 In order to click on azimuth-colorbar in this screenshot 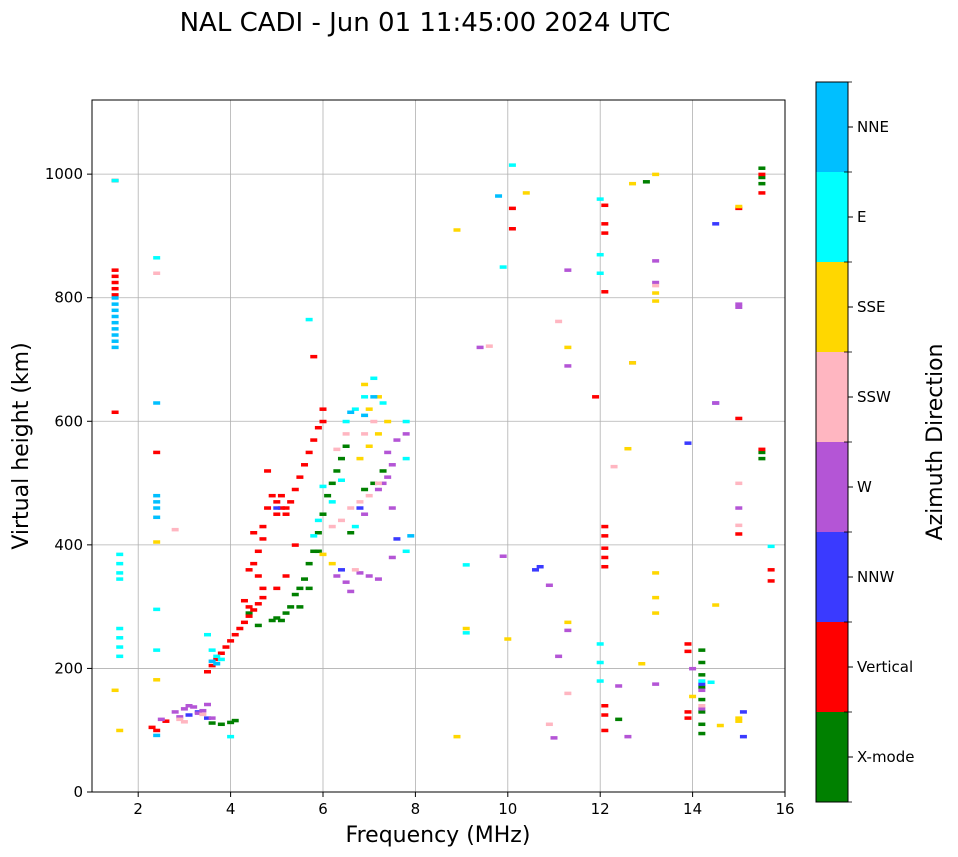, I will do `click(832, 442)`.